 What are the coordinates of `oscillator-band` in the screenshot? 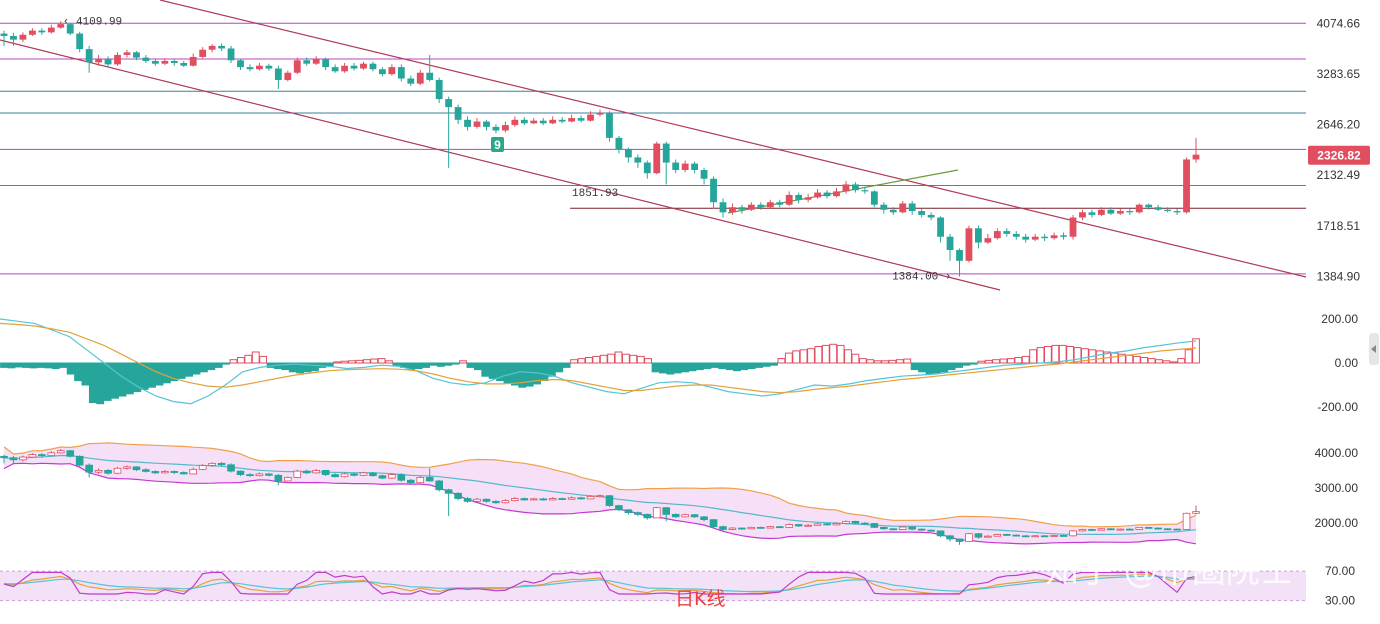 It's located at (653, 586).